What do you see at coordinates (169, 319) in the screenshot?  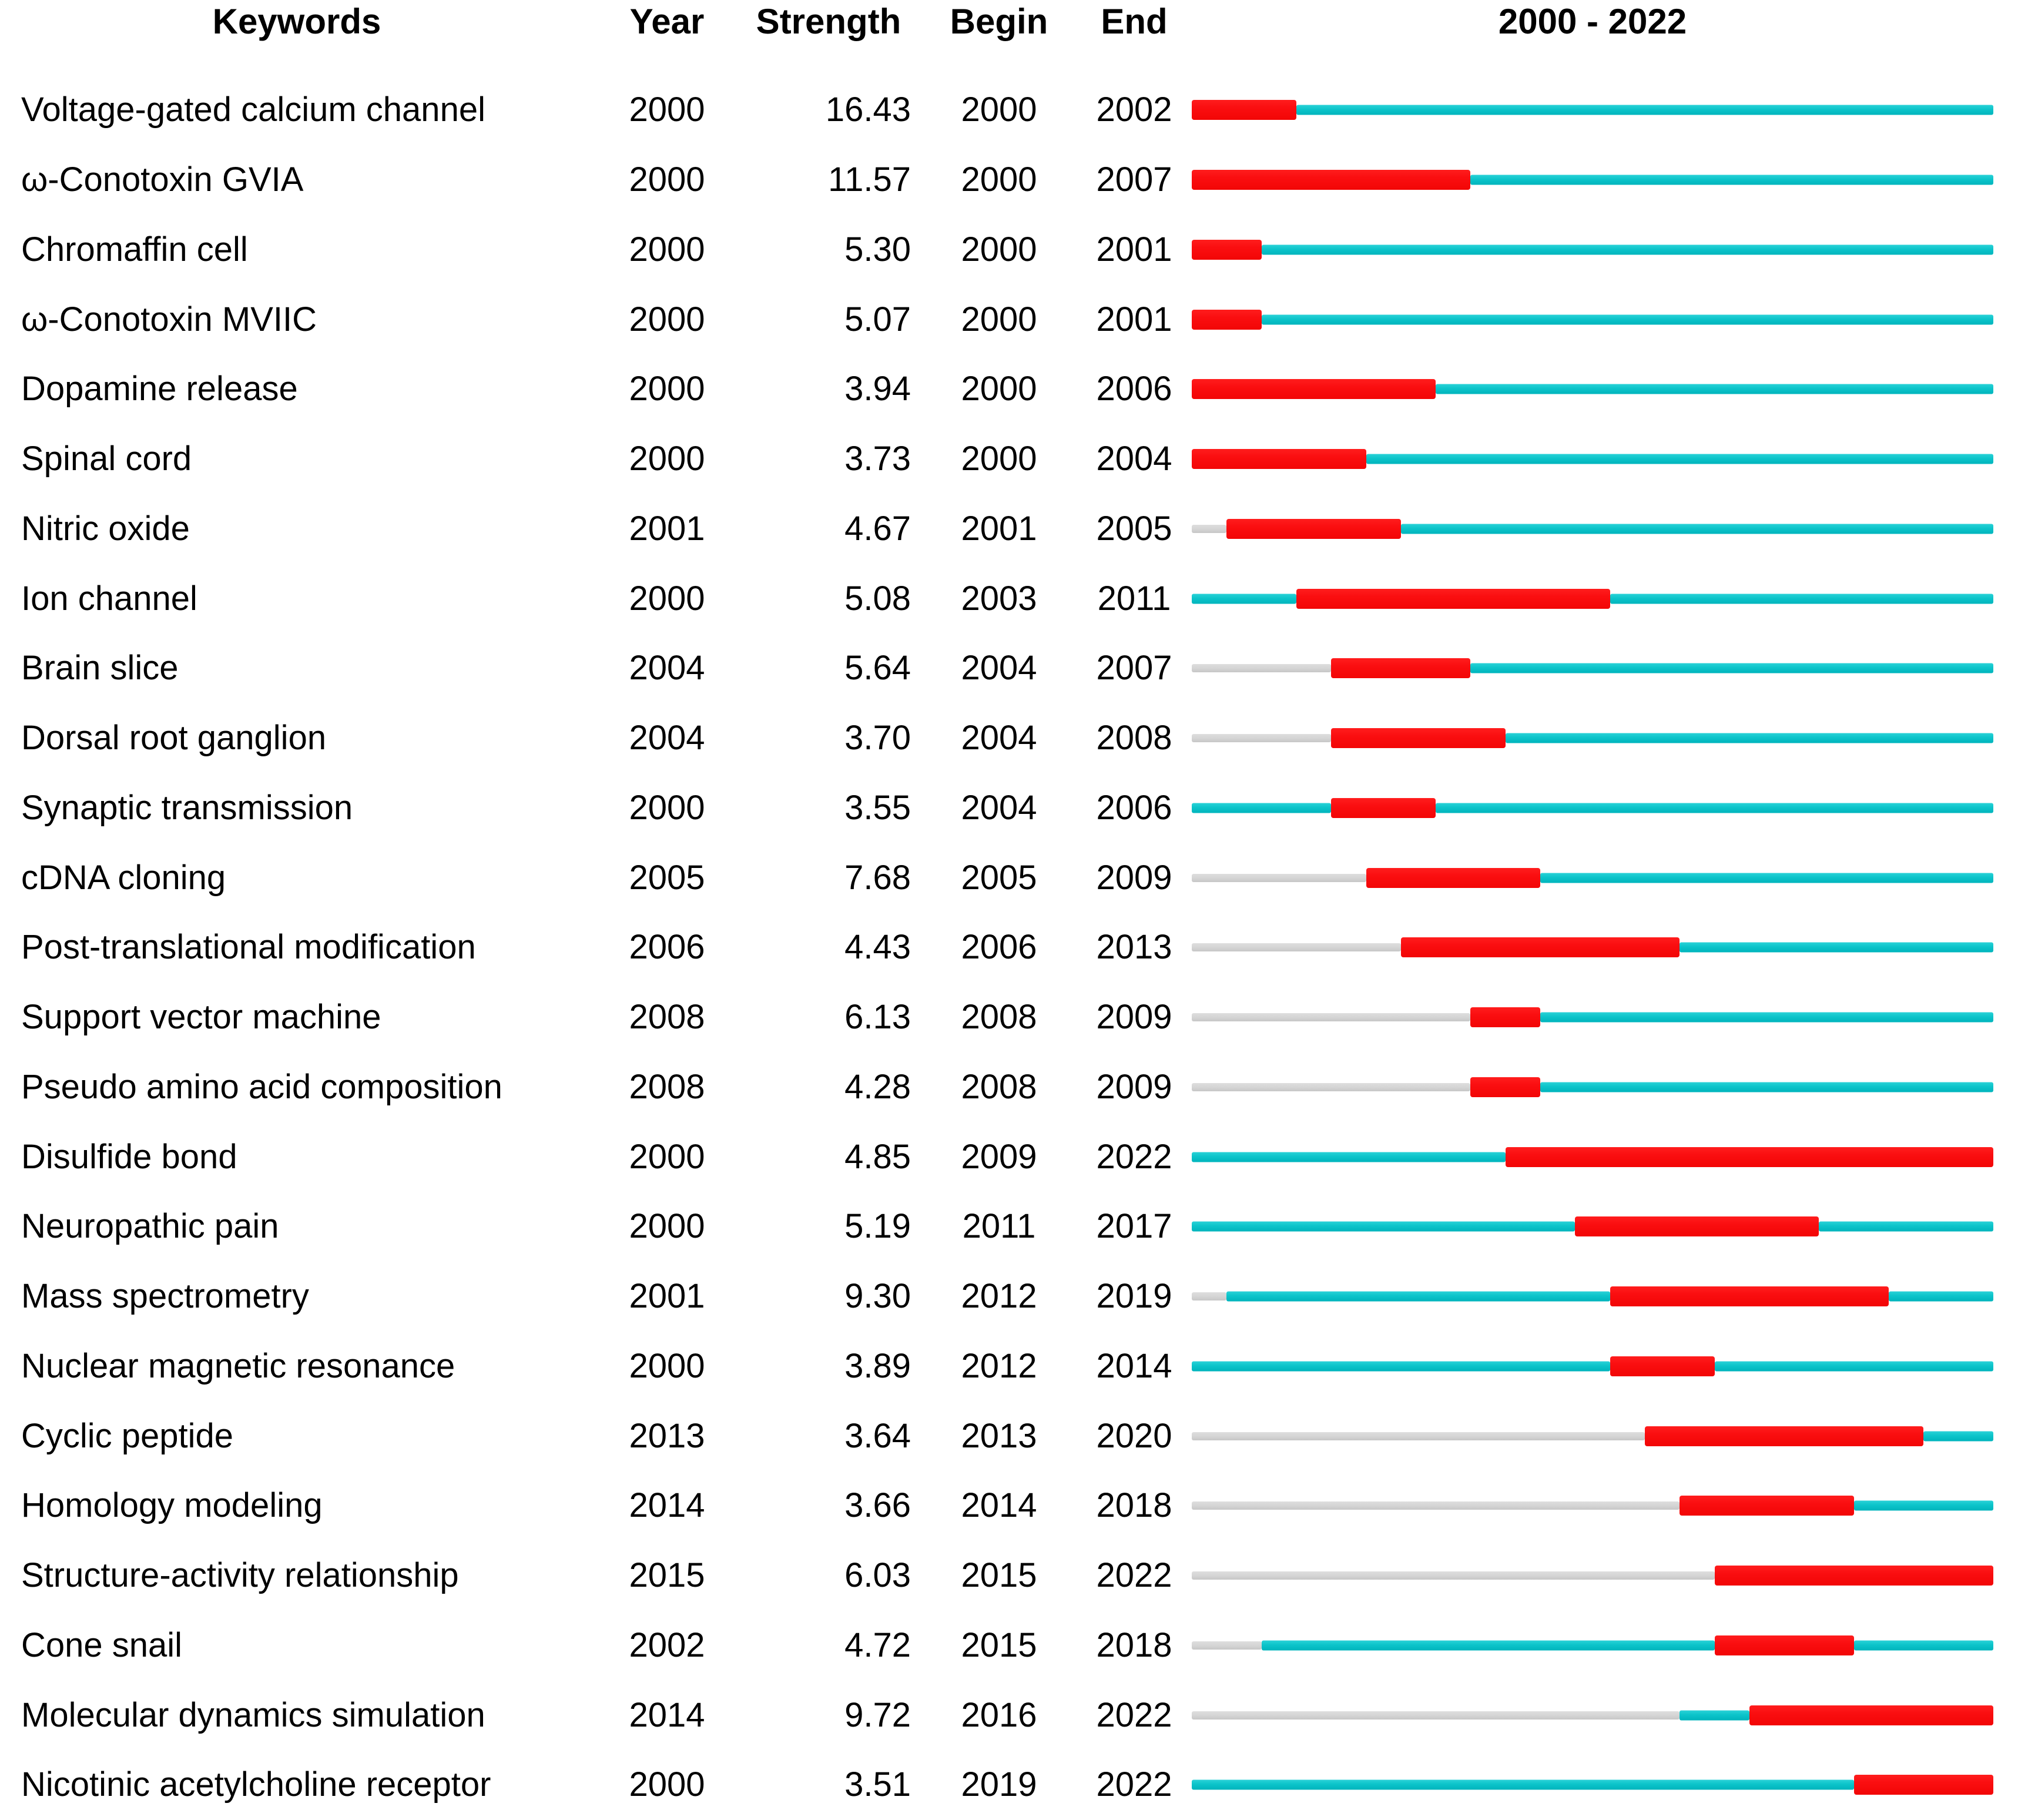 I see `keyword-cell: ω-Conotoxin MVIIC` at bounding box center [169, 319].